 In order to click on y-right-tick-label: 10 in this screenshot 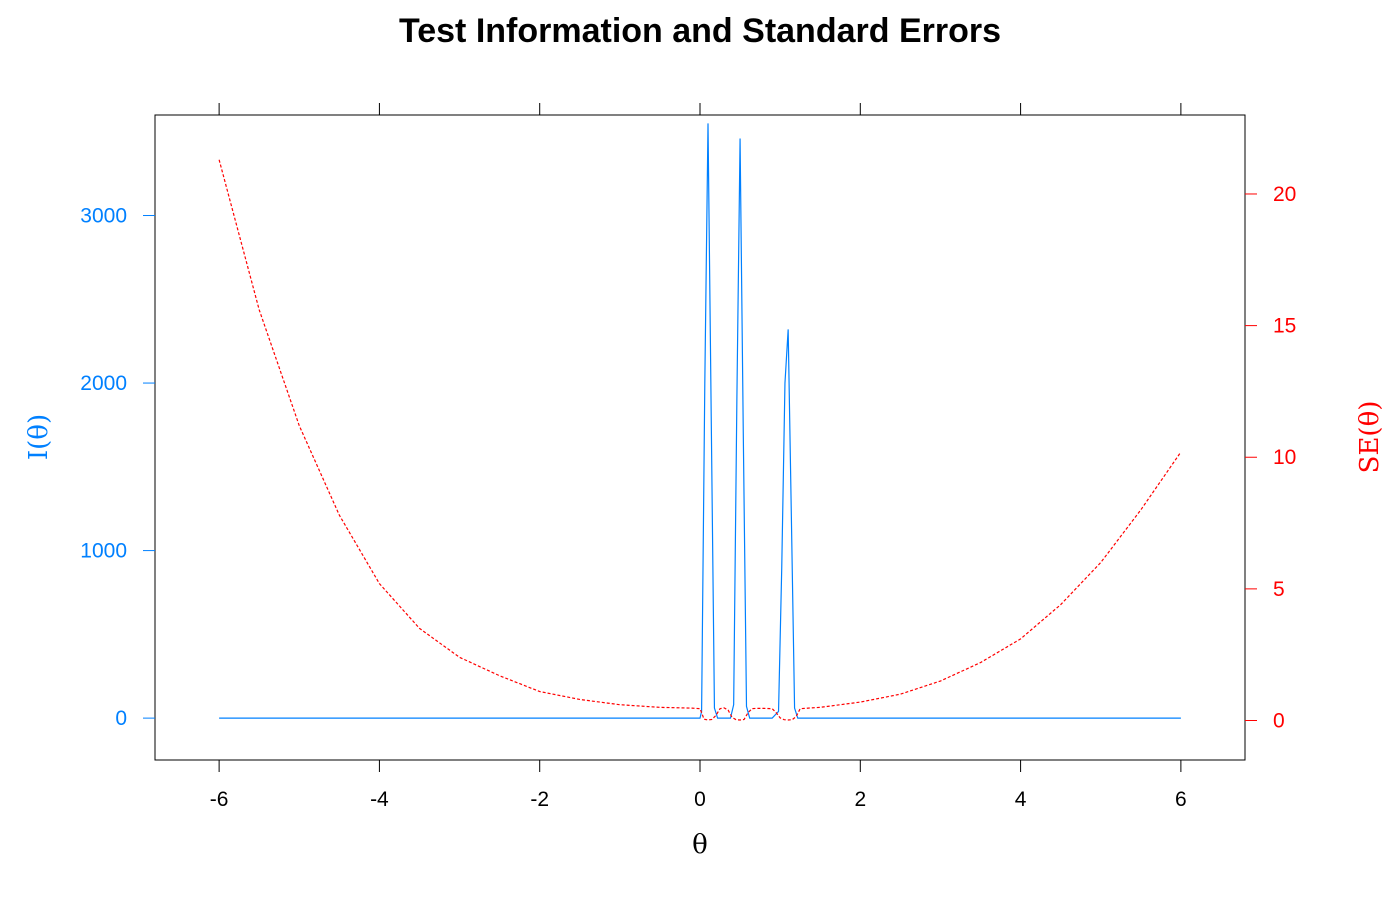, I will do `click(1284, 457)`.